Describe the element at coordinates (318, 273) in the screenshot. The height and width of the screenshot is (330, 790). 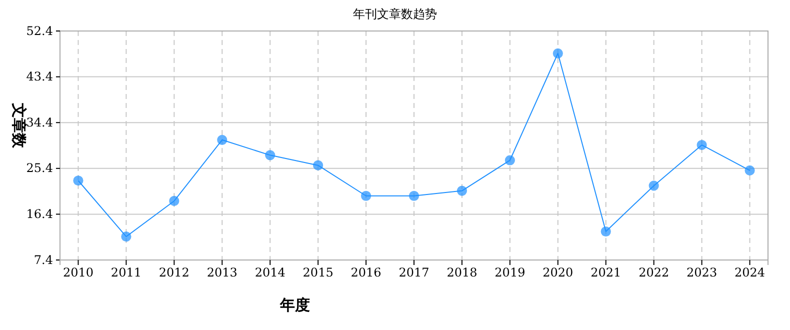
I see `x-tick-label: 2015` at that location.